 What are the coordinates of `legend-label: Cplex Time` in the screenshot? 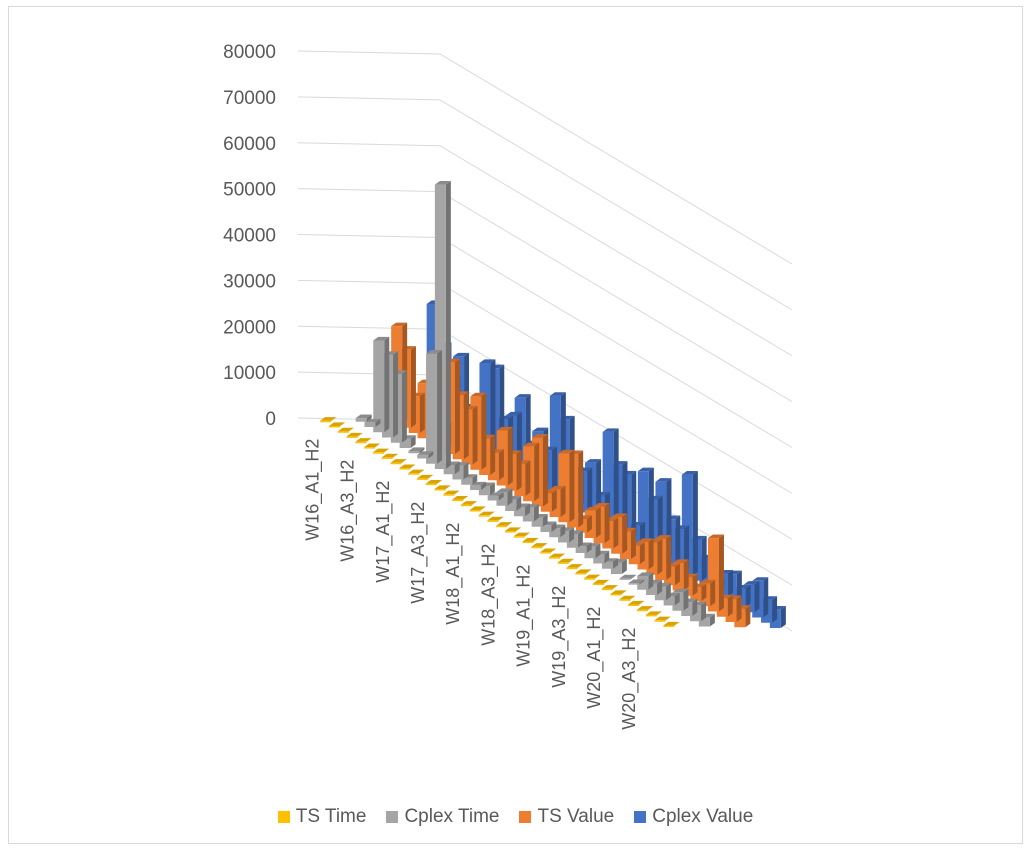 It's located at (452, 816).